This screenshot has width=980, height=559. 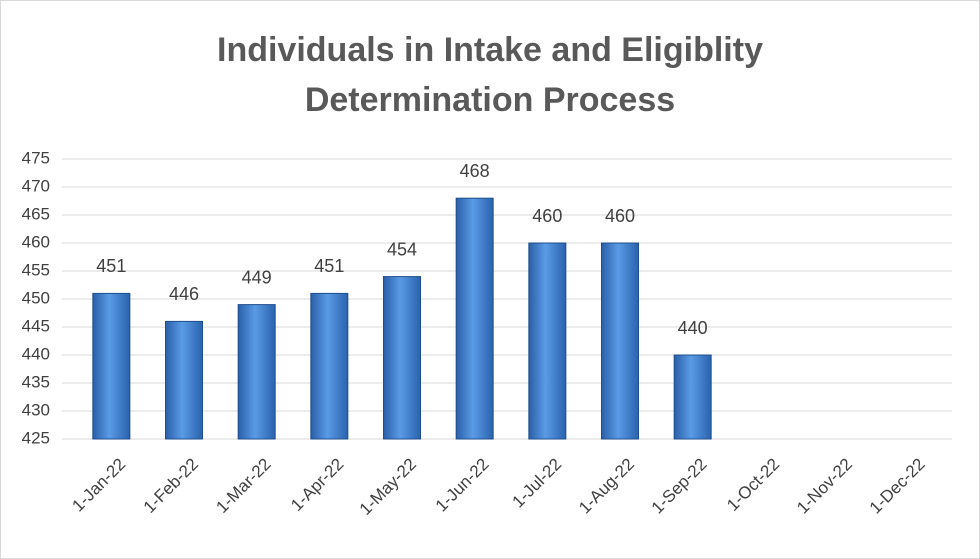 I want to click on data-label: 449, so click(x=257, y=277).